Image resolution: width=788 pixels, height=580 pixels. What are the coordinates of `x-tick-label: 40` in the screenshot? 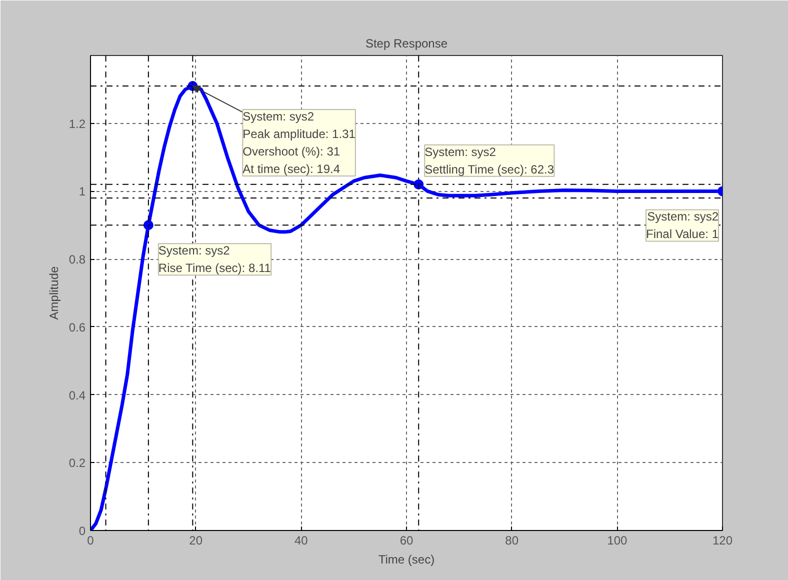 It's located at (301, 541).